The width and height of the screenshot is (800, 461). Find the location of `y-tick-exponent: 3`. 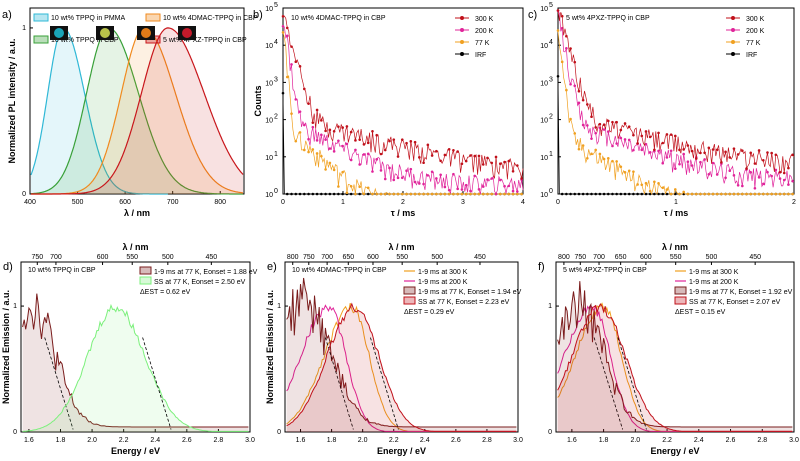

y-tick-exponent: 3 is located at coordinates (276, 79).